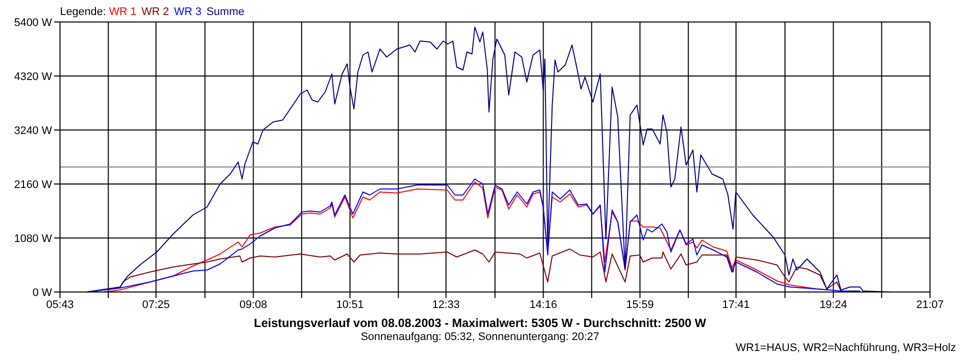 This screenshot has height=360, width=960. Describe the element at coordinates (254, 304) in the screenshot. I see `x-tick-label: 09:08` at that location.